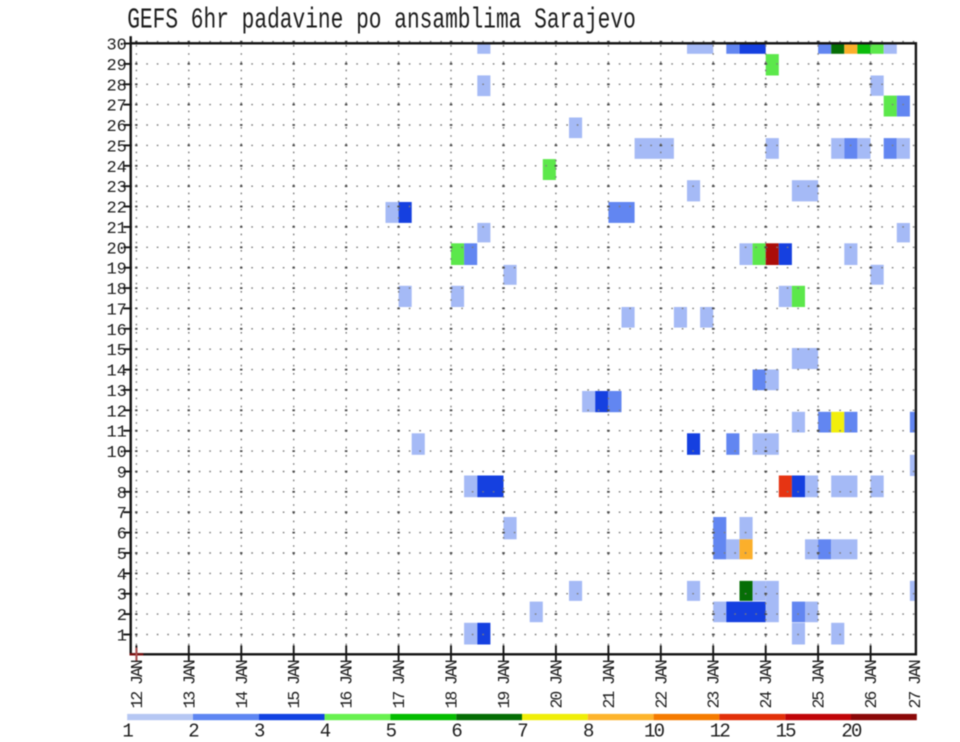 This screenshot has width=960, height=742. Describe the element at coordinates (116, 66) in the screenshot. I see `svg-text: 29` at that location.